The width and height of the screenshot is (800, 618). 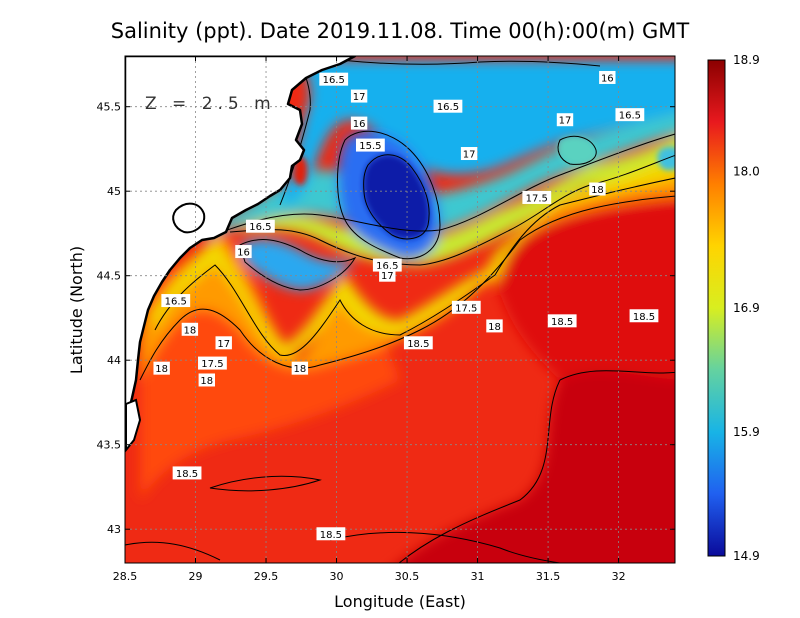 What do you see at coordinates (577, 150) in the screenshot?
I see `field-cyan-patch` at bounding box center [577, 150].